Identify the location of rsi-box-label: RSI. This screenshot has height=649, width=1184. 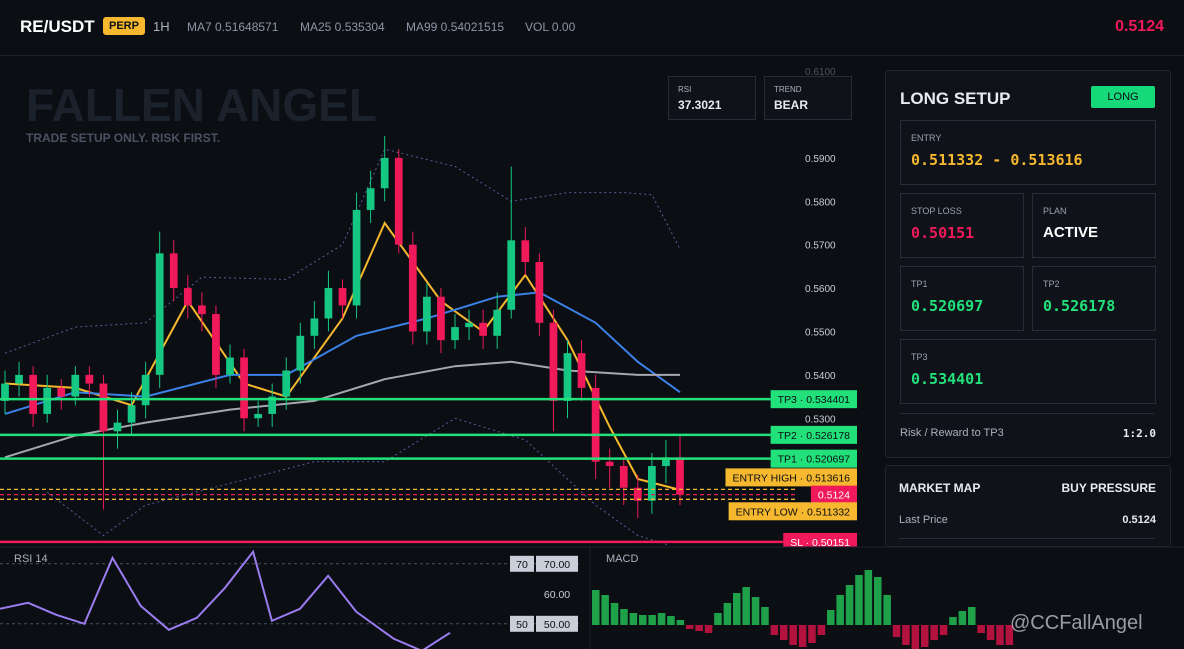
(685, 89).